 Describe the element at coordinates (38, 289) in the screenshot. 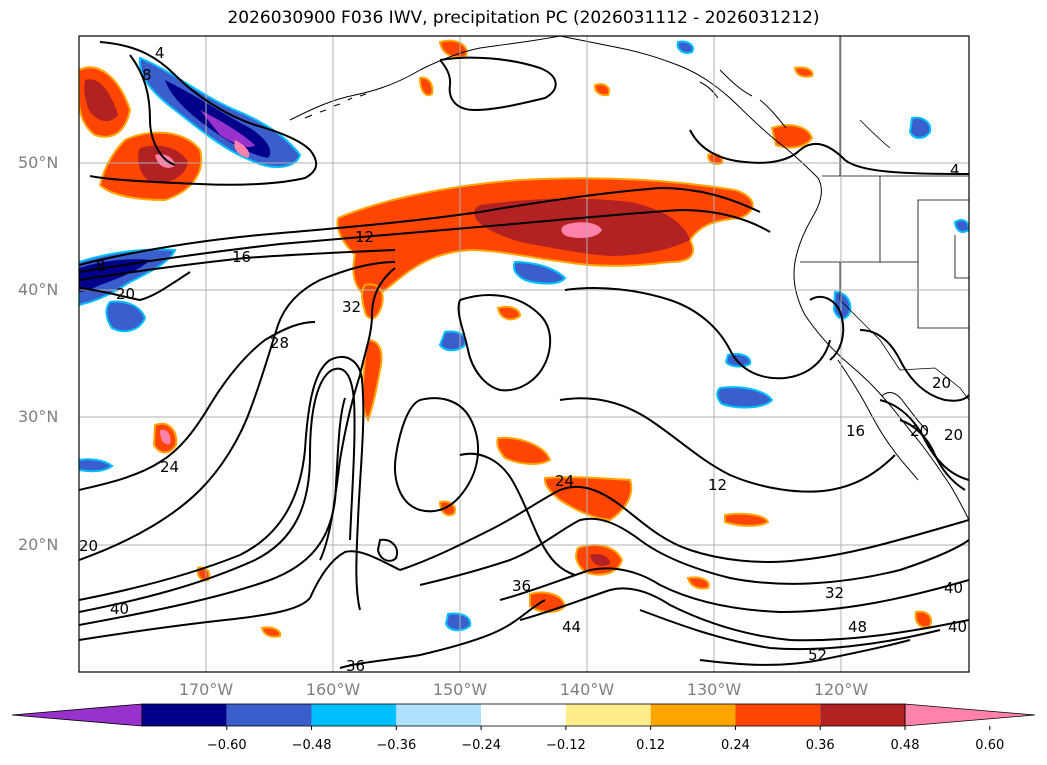

I see `lat-label-40n: 40°N` at that location.